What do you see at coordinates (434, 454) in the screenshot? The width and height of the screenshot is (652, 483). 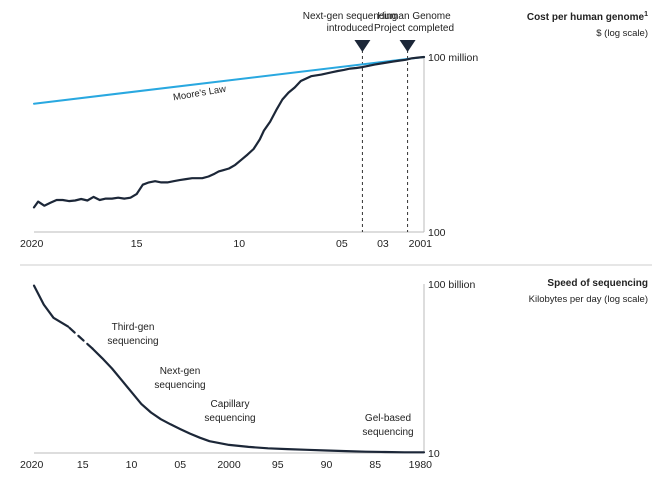 I see `y-tick-label: 10` at bounding box center [434, 454].